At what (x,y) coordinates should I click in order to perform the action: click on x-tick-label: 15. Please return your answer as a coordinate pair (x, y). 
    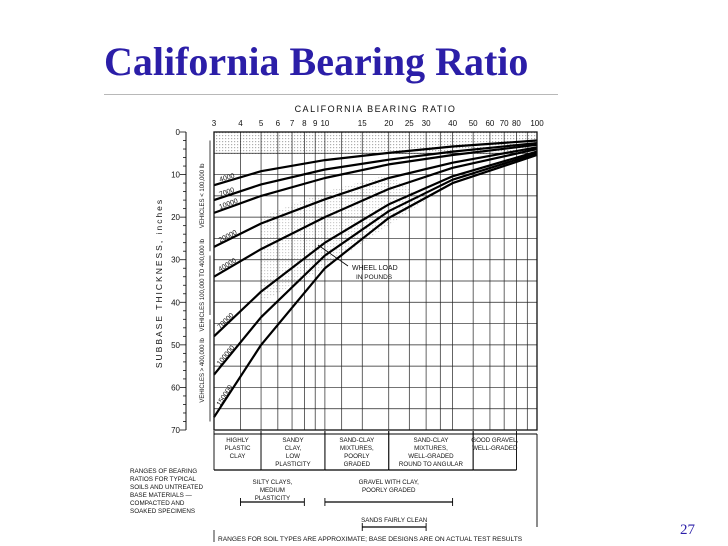
    Looking at the image, I should click on (362, 123).